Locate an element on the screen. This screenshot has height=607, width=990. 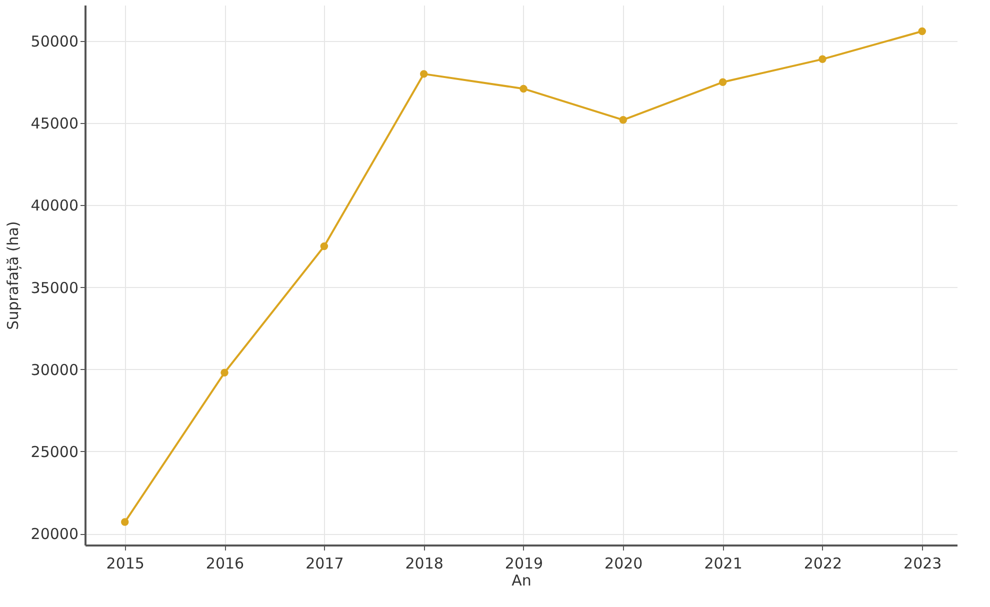
y-axis-title: Suprafață (ha) is located at coordinates (13, 275).